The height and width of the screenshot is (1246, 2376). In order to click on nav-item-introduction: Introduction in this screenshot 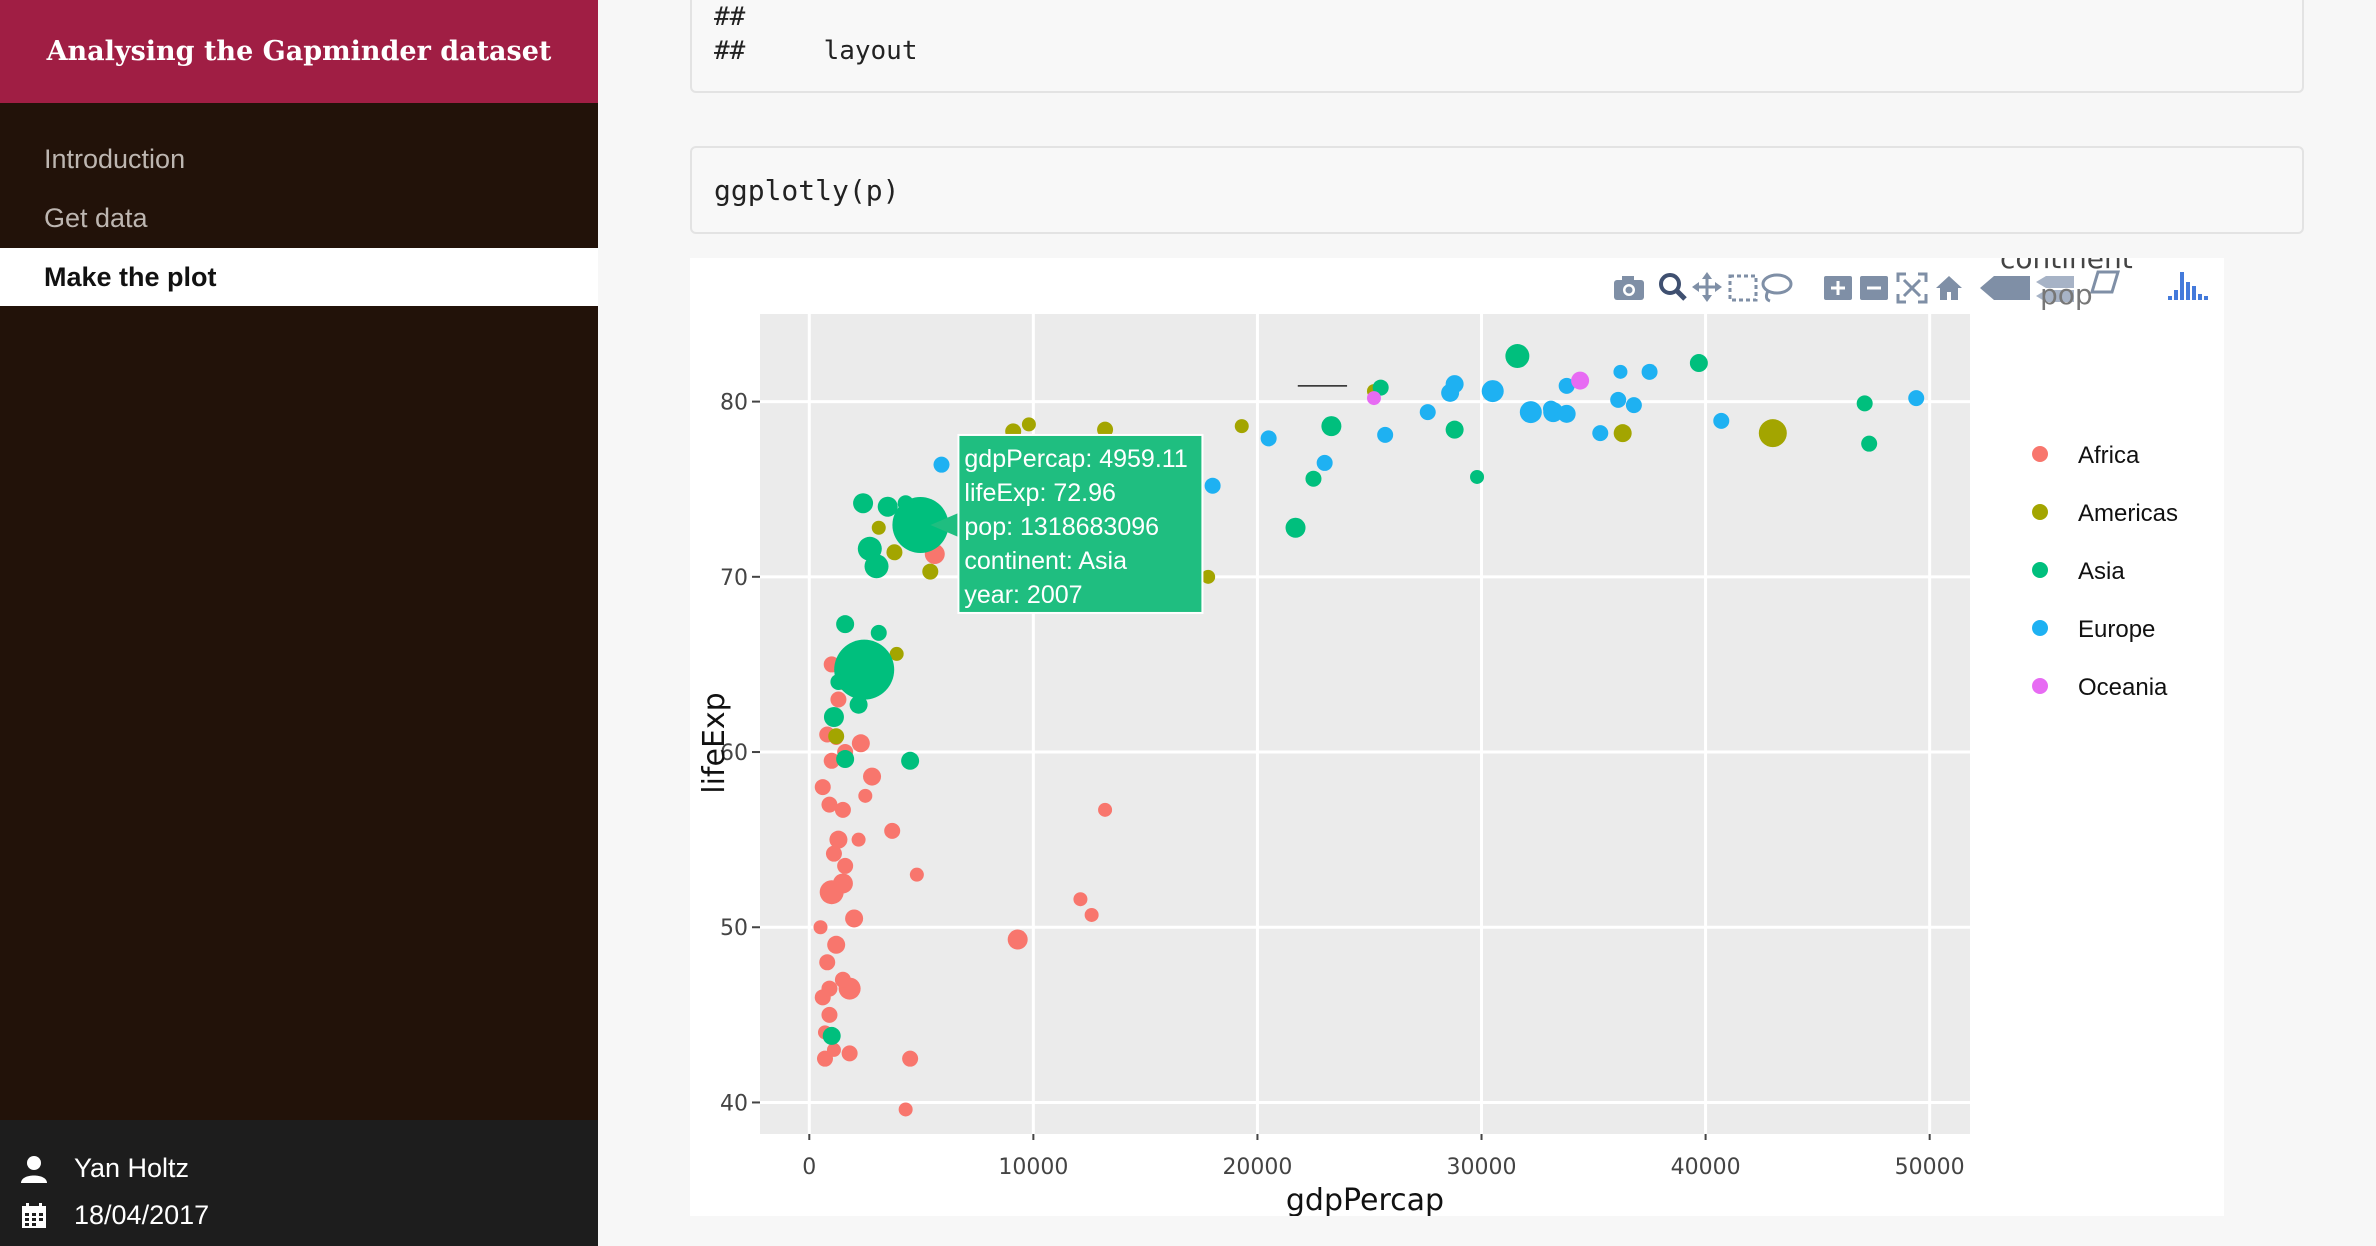, I will do `click(115, 158)`.